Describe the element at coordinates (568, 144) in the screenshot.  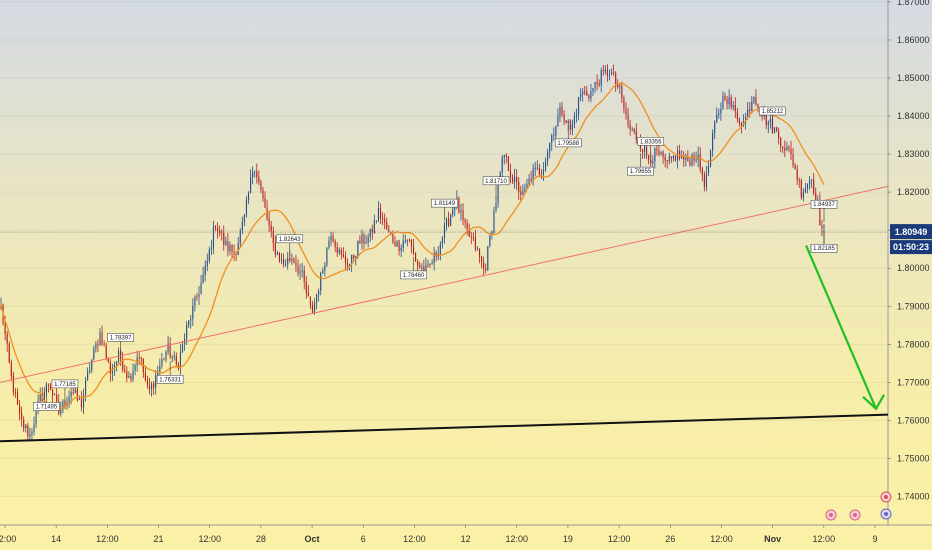
I see `annotation-label: 1.79588` at that location.